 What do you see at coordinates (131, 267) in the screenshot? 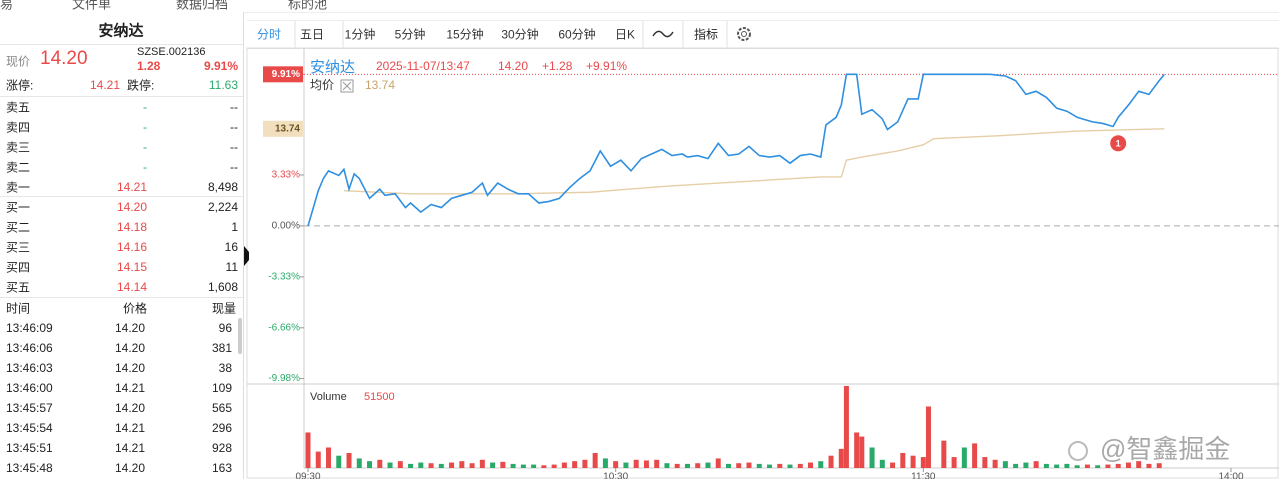
I see `book-price: 14.15` at bounding box center [131, 267].